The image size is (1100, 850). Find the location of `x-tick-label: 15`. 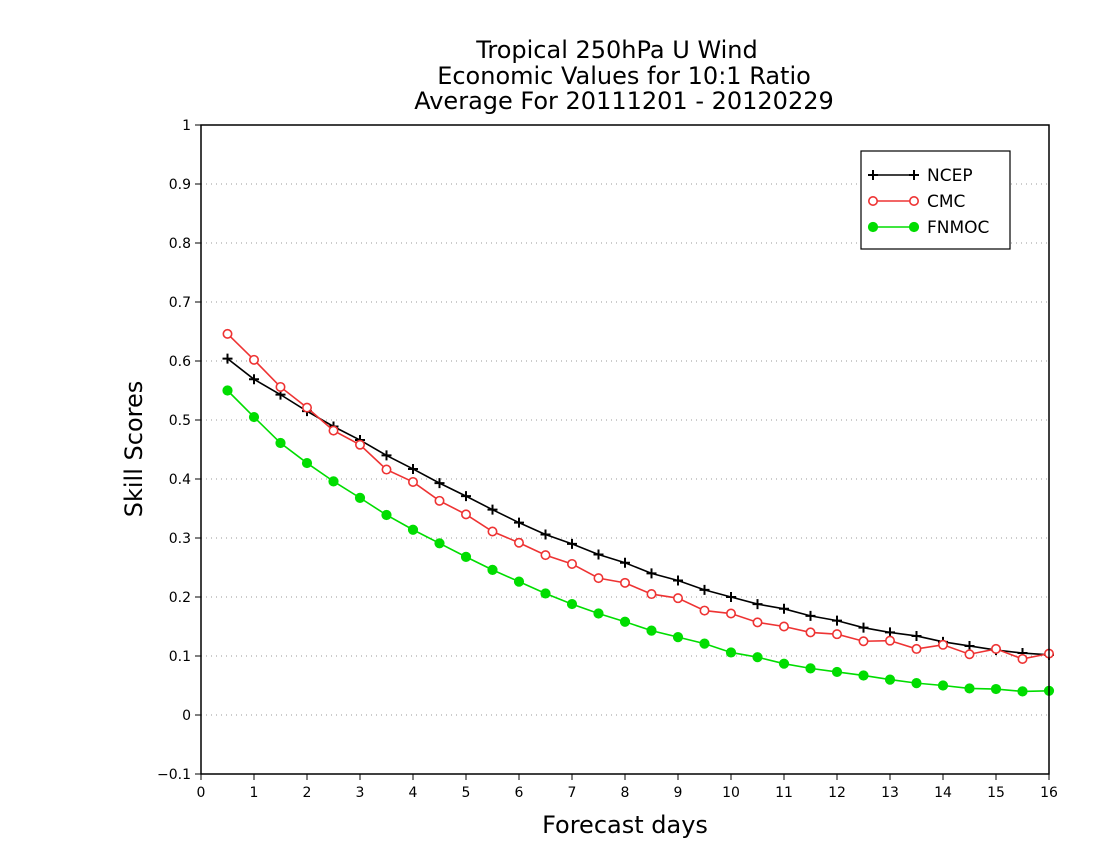

x-tick-label: 15 is located at coordinates (996, 793).